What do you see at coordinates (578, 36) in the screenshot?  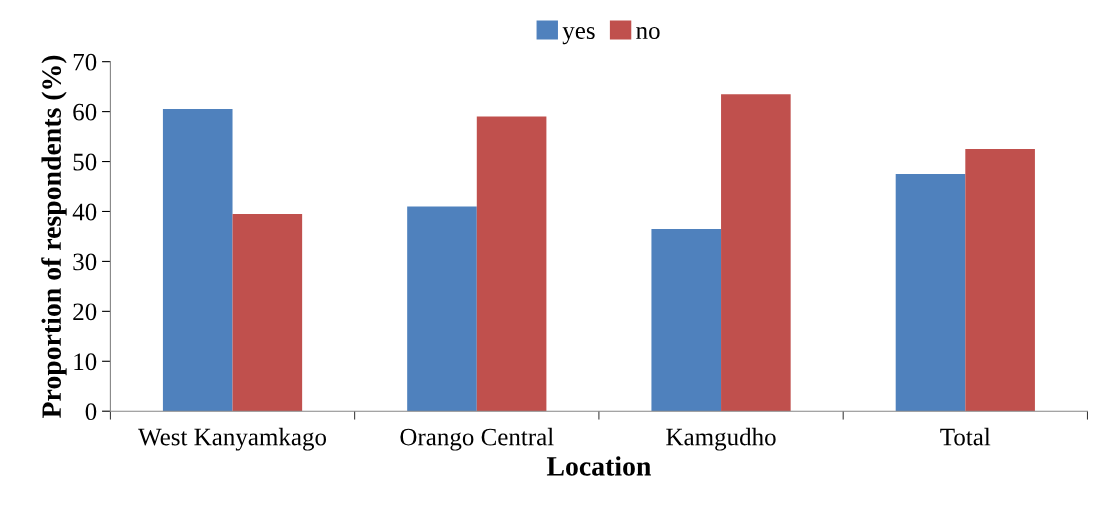 I see `legend-label: yes` at bounding box center [578, 36].